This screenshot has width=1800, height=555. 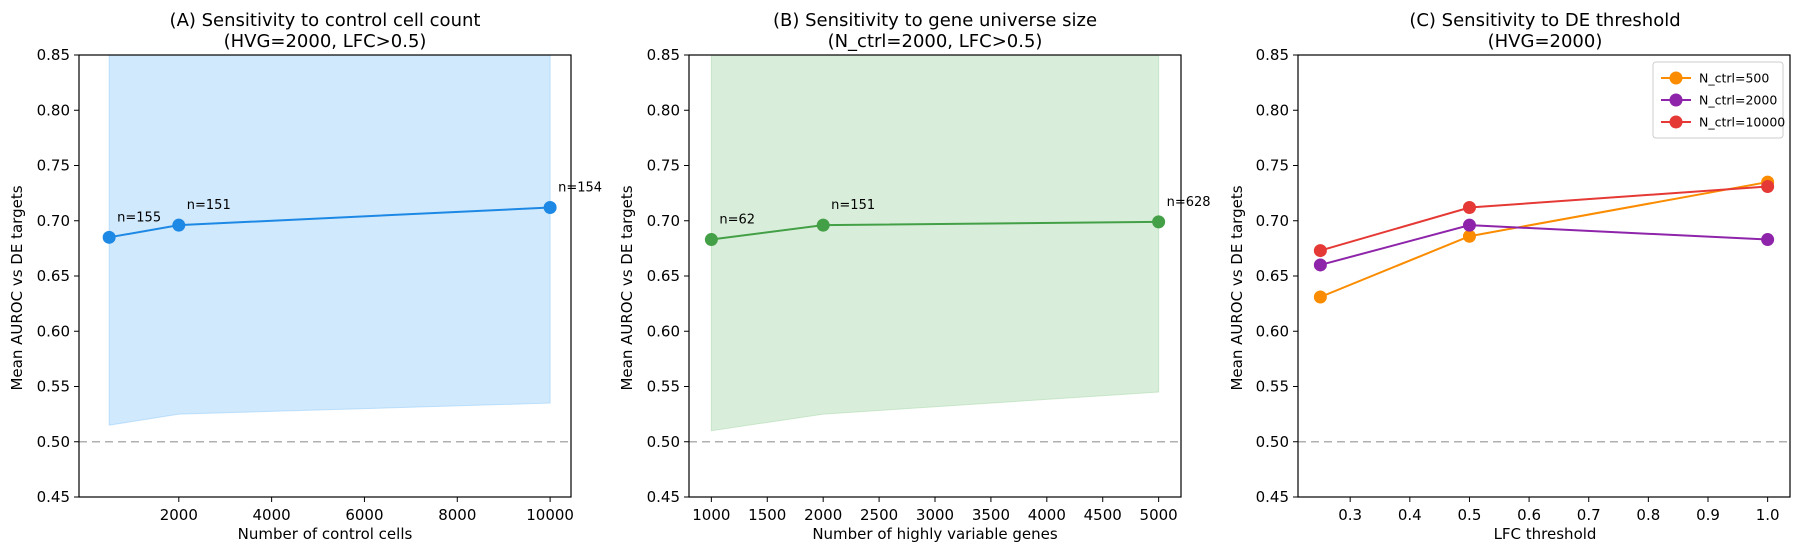 What do you see at coordinates (879, 515) in the screenshot?
I see `panel-b-xtick-label-4: 2500` at bounding box center [879, 515].